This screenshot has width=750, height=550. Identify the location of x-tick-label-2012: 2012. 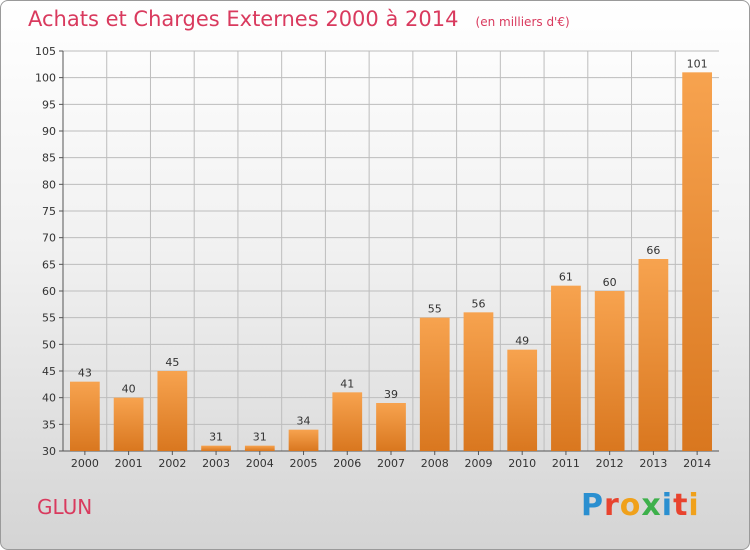
(610, 463).